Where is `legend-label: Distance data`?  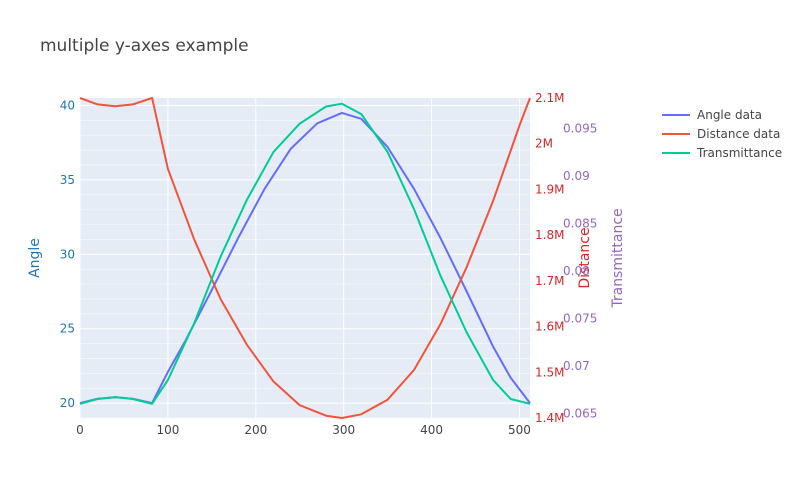
legend-label: Distance data is located at coordinates (738, 134).